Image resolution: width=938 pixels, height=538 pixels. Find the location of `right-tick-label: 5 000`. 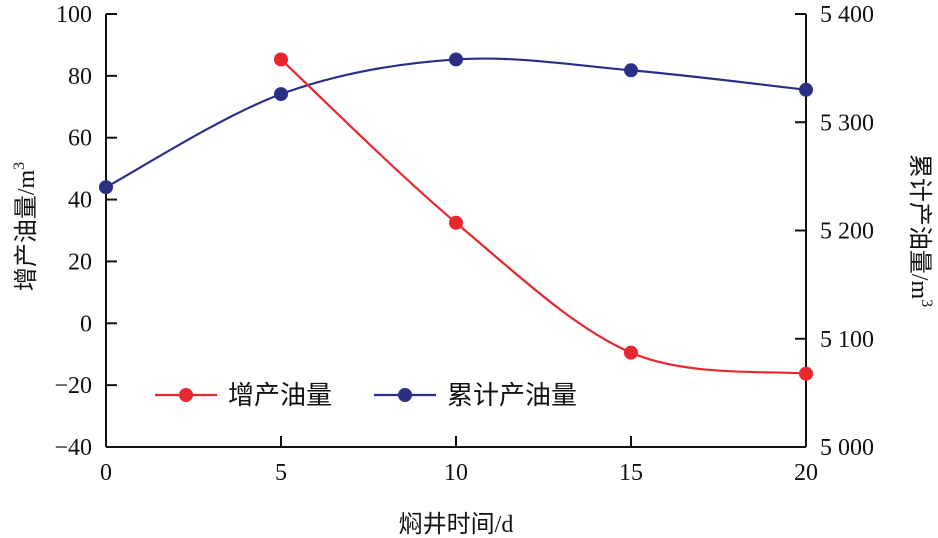

right-tick-label: 5 000 is located at coordinates (847, 448).